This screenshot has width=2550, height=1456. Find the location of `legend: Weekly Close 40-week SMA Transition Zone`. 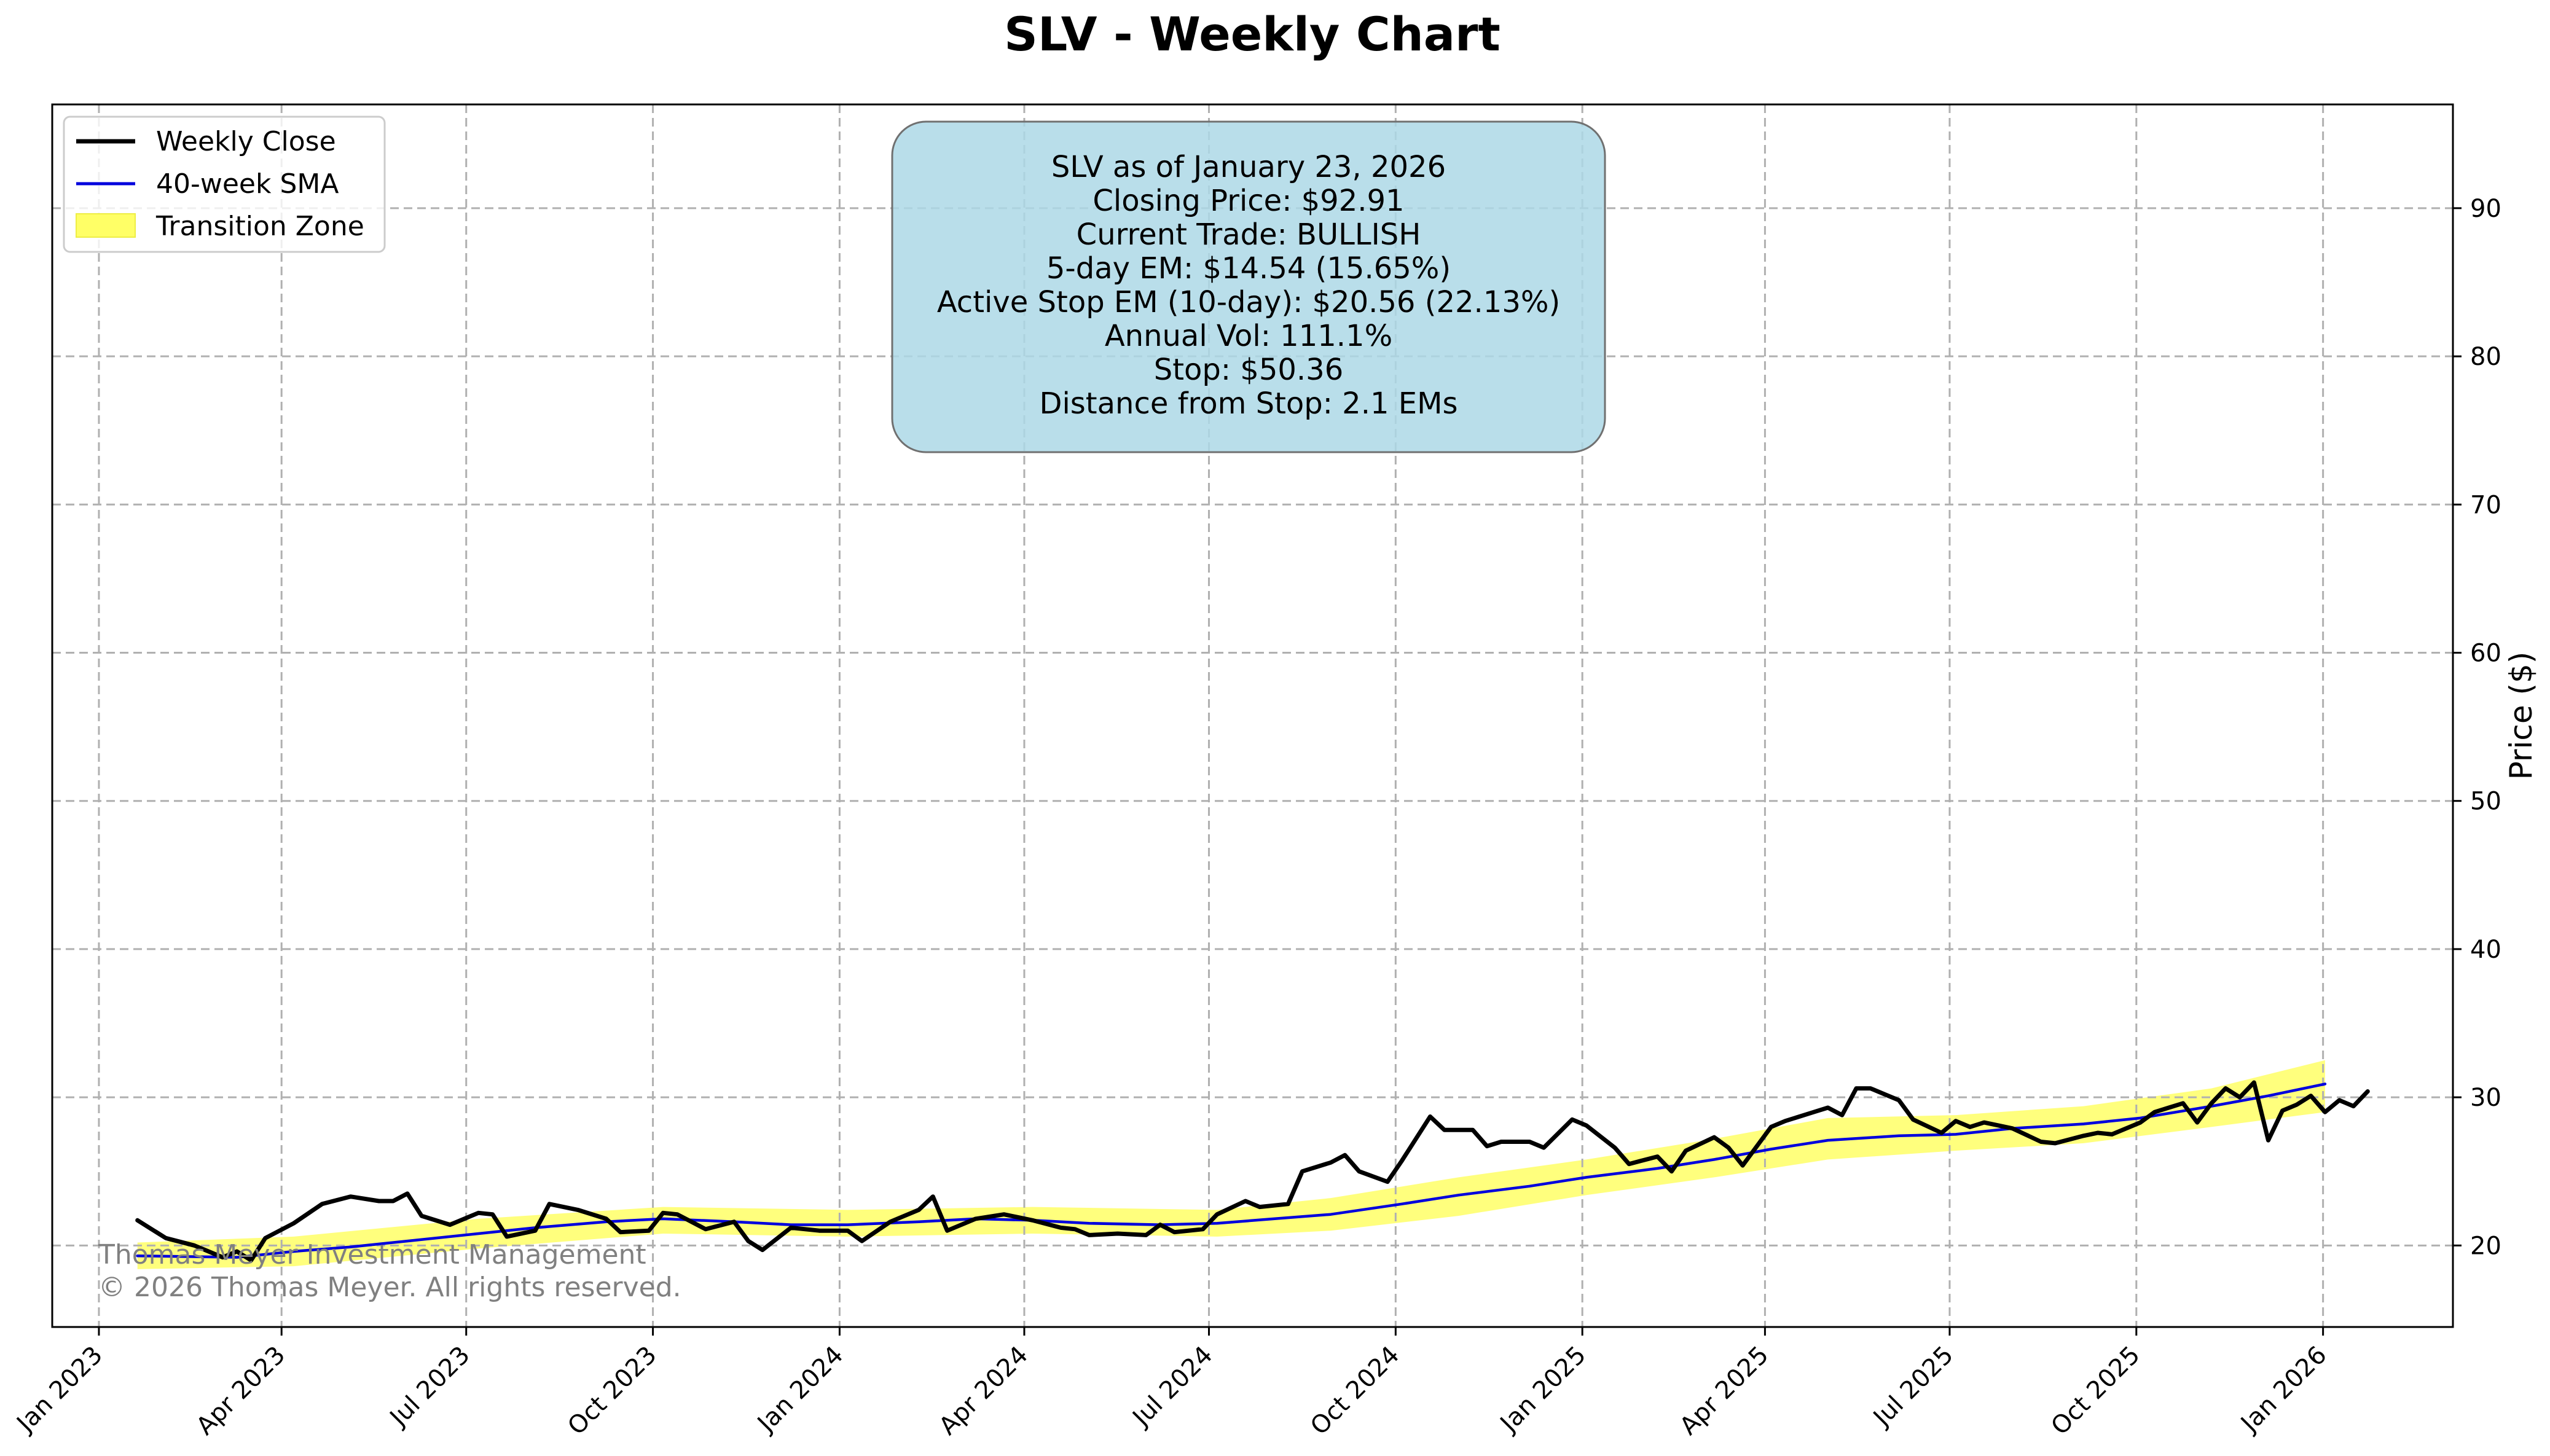

legend: Weekly Close 40-week SMA Transition Zone is located at coordinates (224, 184).